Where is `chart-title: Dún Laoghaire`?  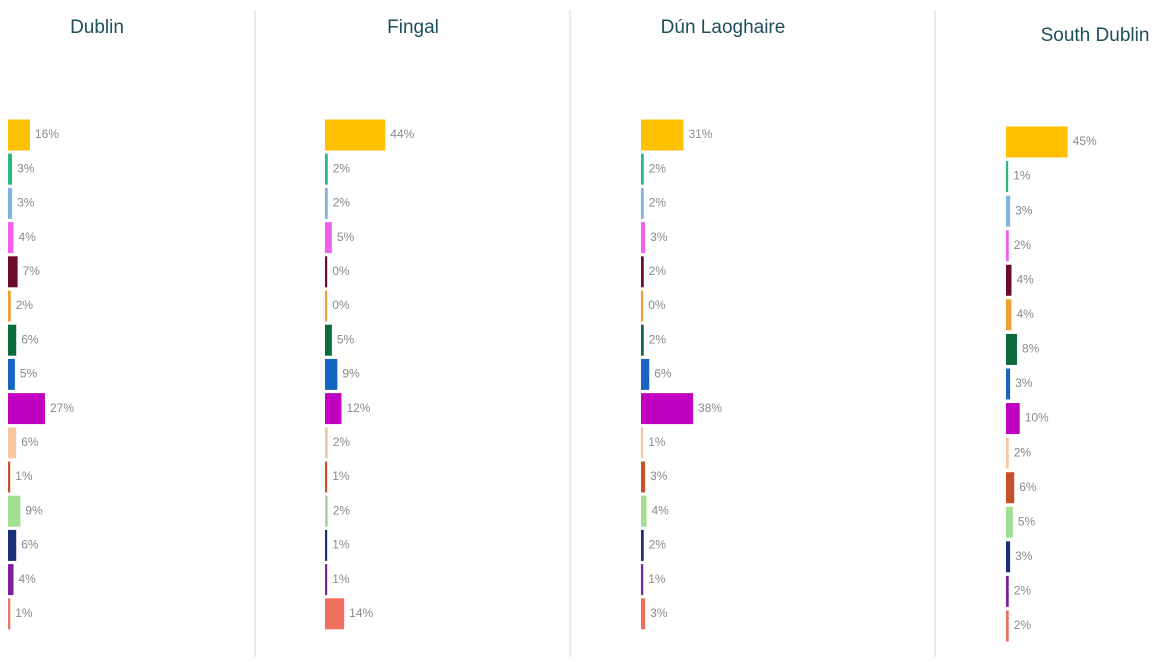 chart-title: Dún Laoghaire is located at coordinates (723, 27).